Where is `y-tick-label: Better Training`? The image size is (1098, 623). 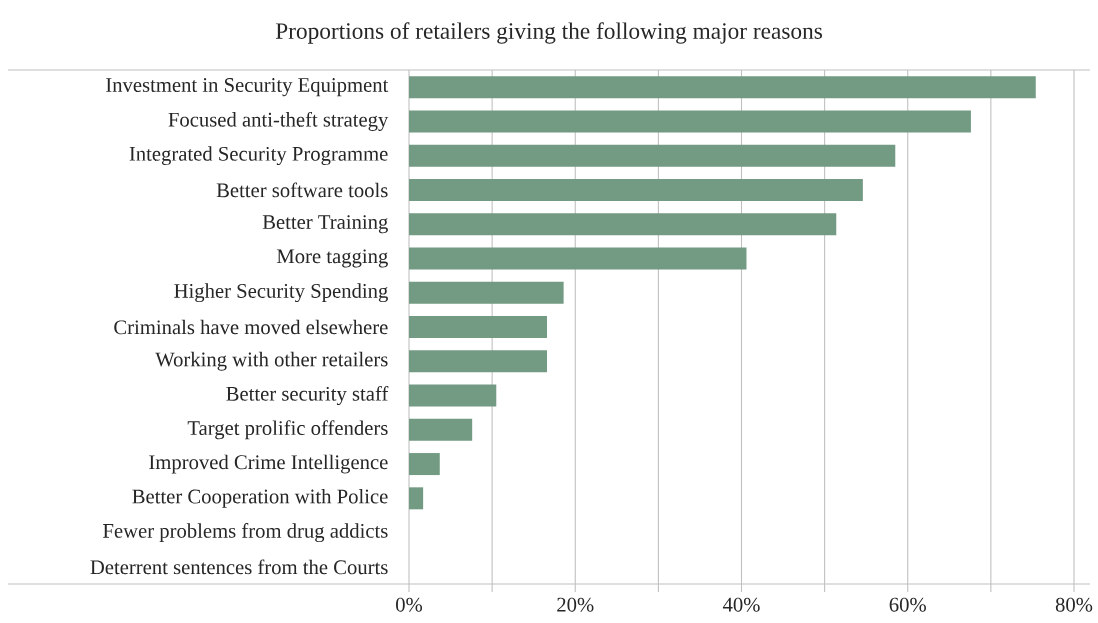
y-tick-label: Better Training is located at coordinates (325, 224).